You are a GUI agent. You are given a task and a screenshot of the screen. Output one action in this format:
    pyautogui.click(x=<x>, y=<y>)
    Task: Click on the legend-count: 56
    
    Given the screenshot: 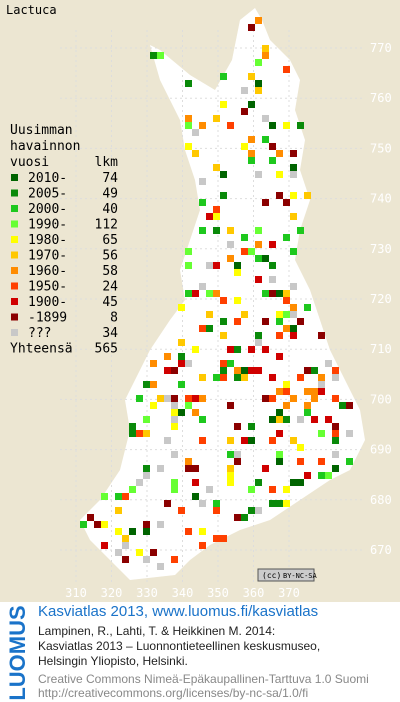 What is the action you would take?
    pyautogui.click(x=110, y=256)
    